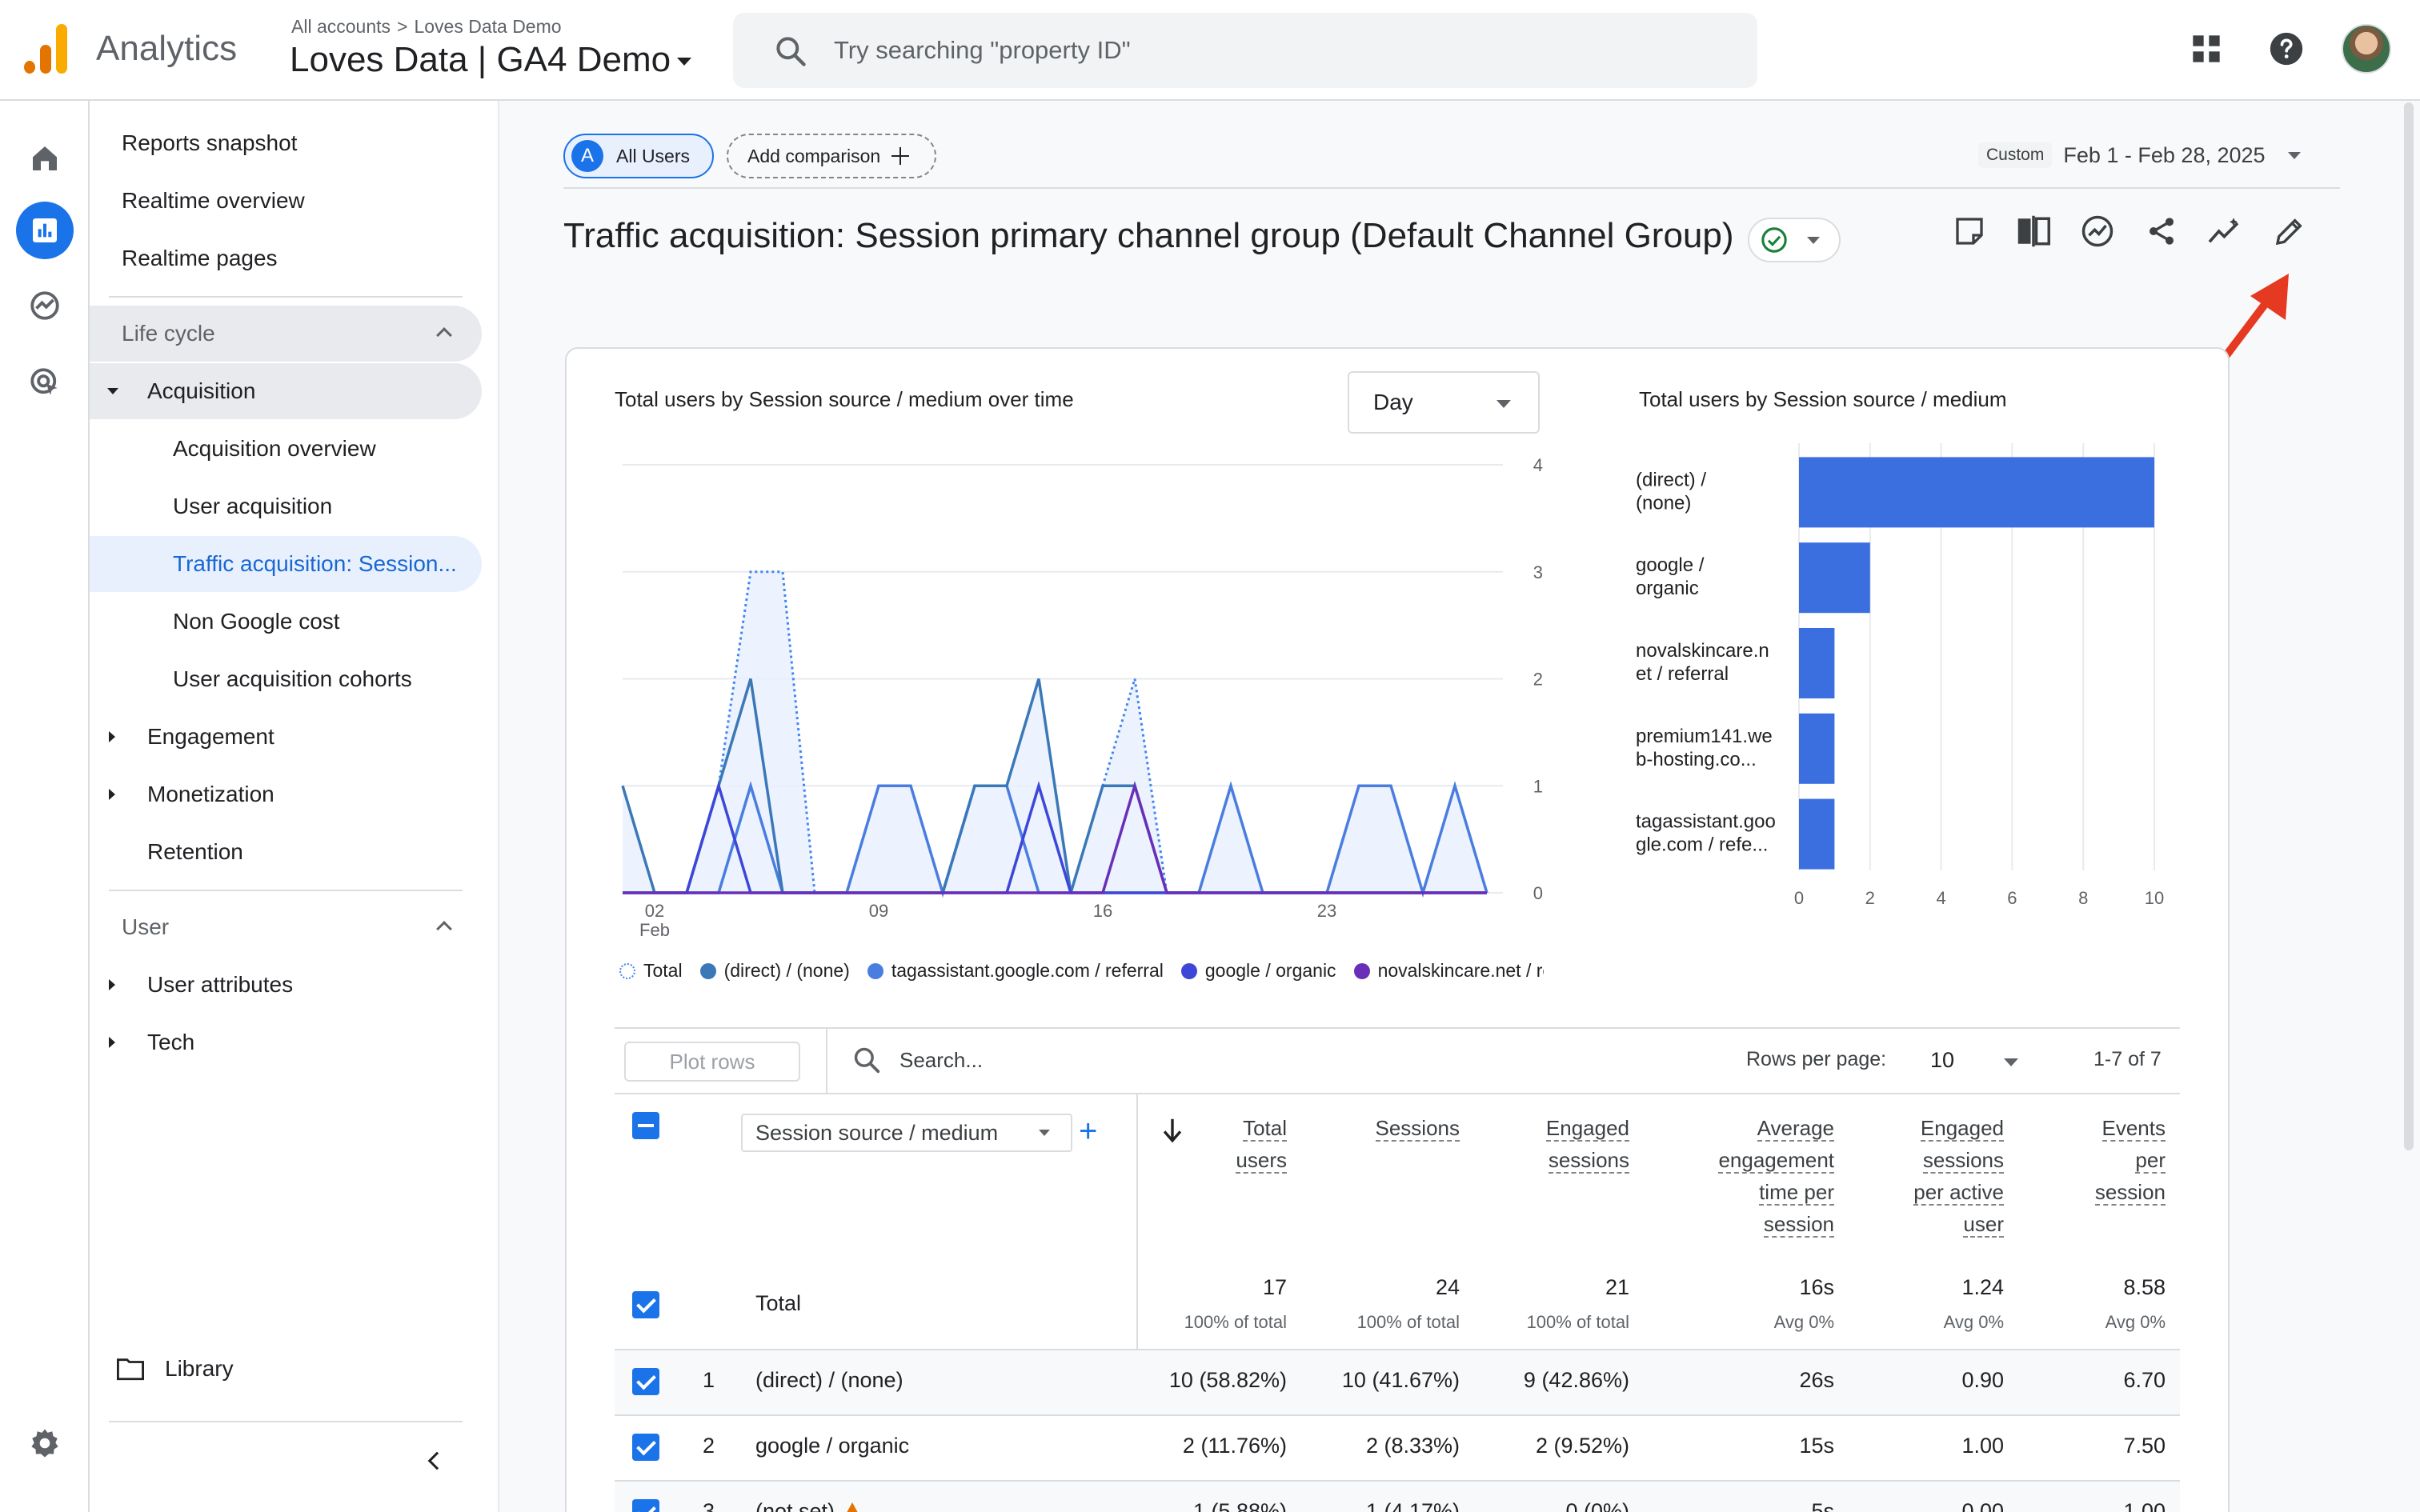  Describe the element at coordinates (45, 49) in the screenshot. I see `analytics-logo-icon` at that location.